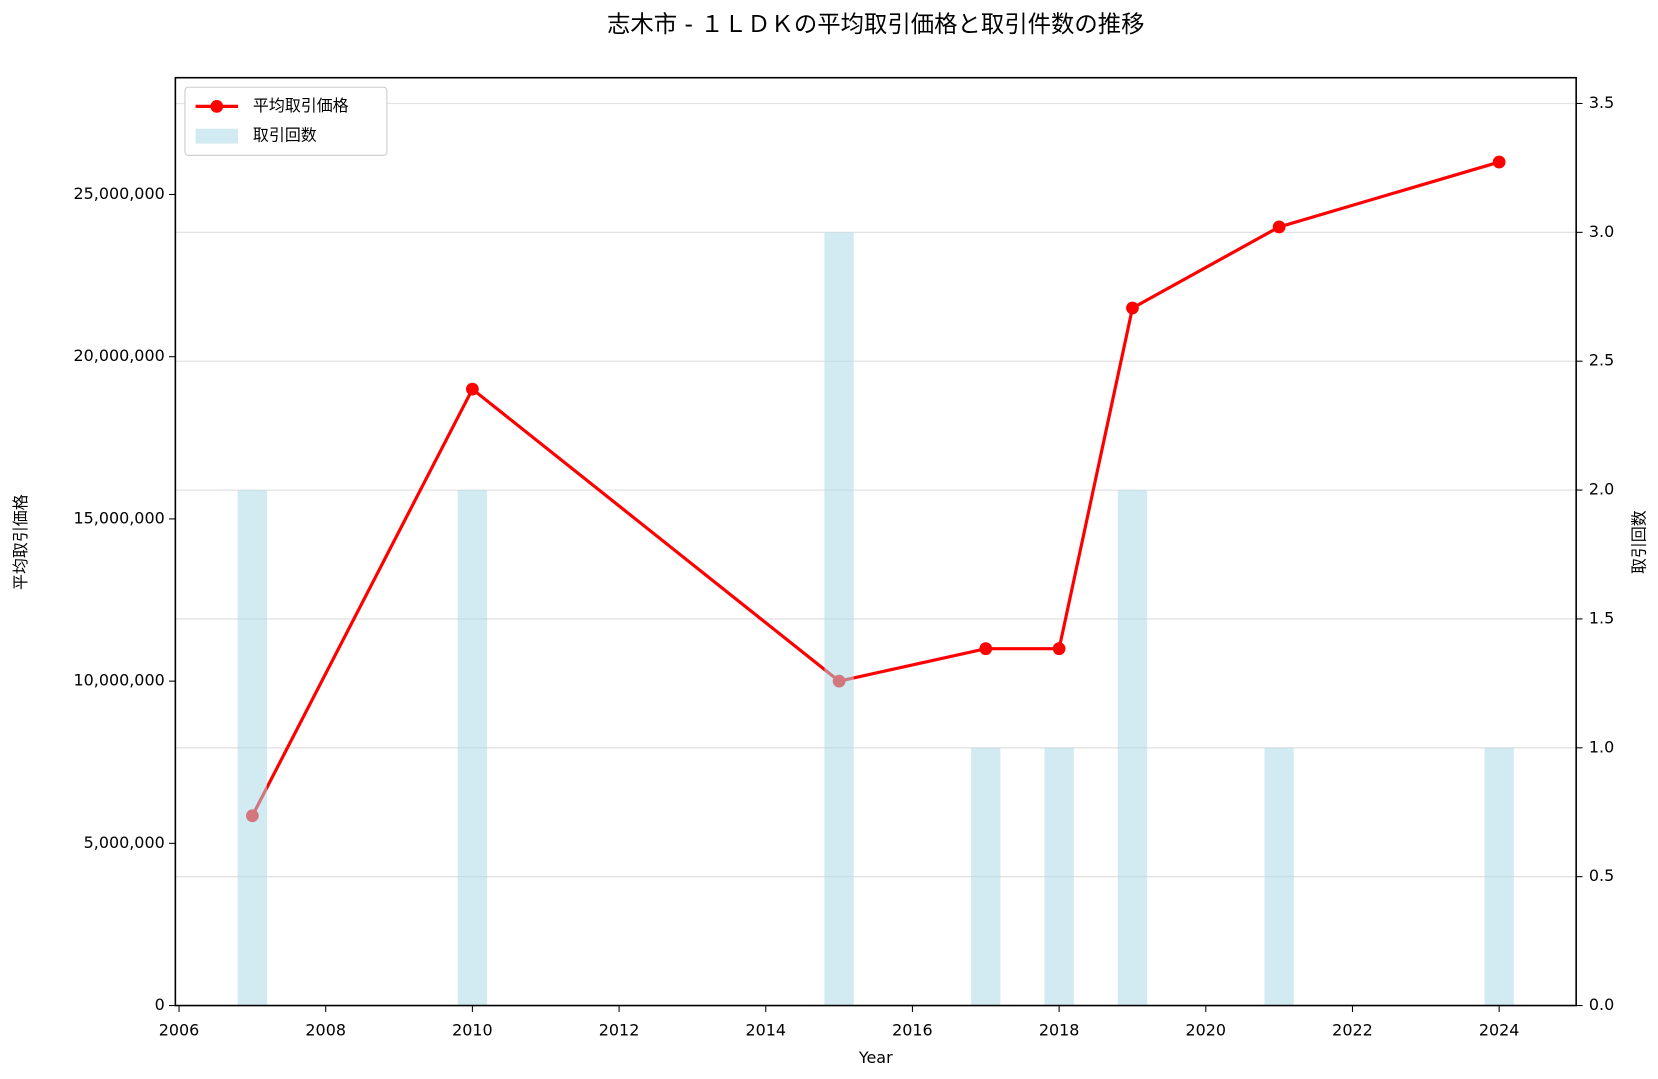 This screenshot has height=1079, width=1658. I want to click on chart-title: 志木市 - １ＬＤＫの平均取引価格と取引件数の推移, so click(876, 24).